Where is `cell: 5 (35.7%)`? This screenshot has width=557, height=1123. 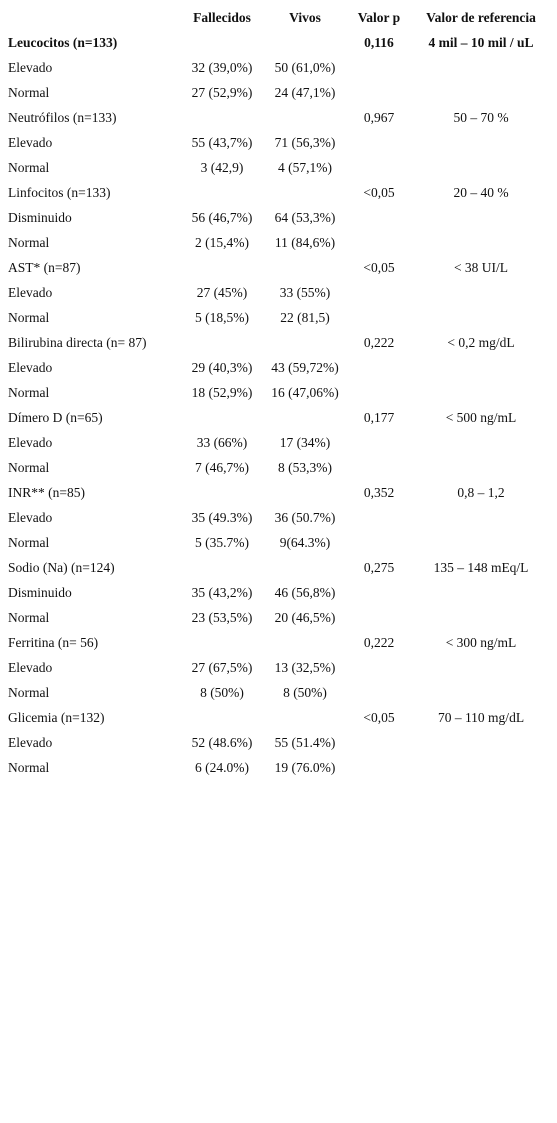 cell: 5 (35.7%) is located at coordinates (222, 542).